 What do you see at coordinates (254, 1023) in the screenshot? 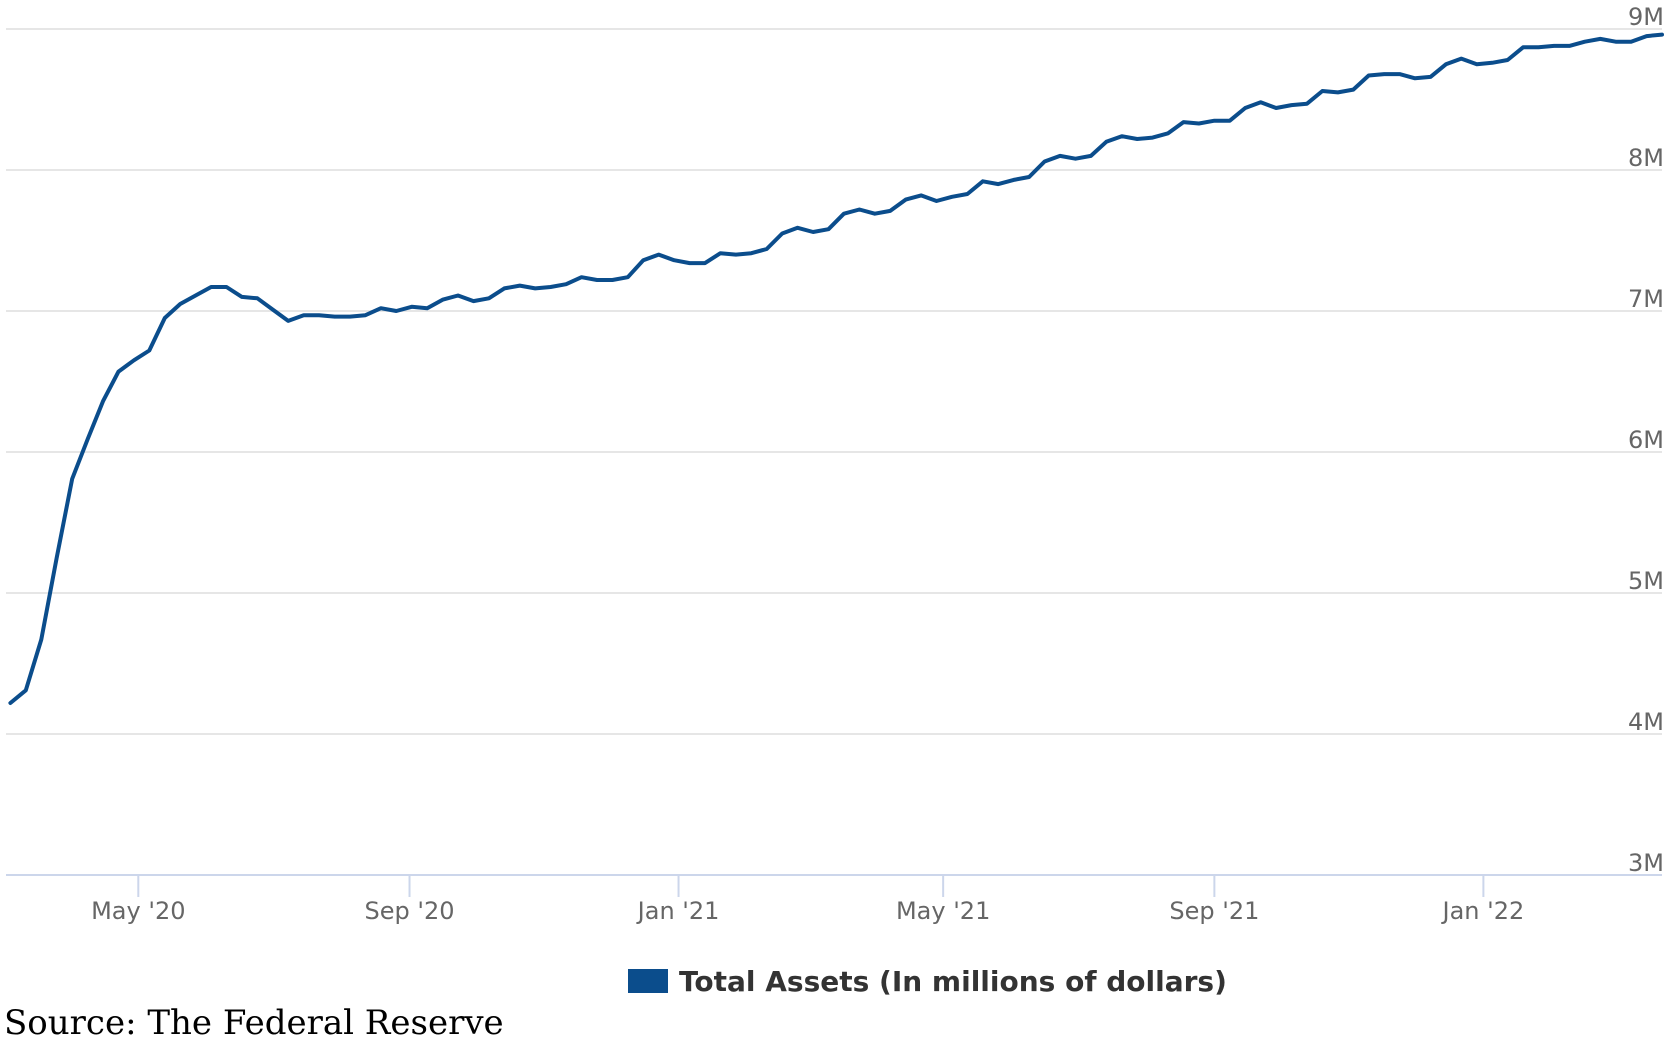
I see `source-caption: Source: The Federal Reserve` at bounding box center [254, 1023].